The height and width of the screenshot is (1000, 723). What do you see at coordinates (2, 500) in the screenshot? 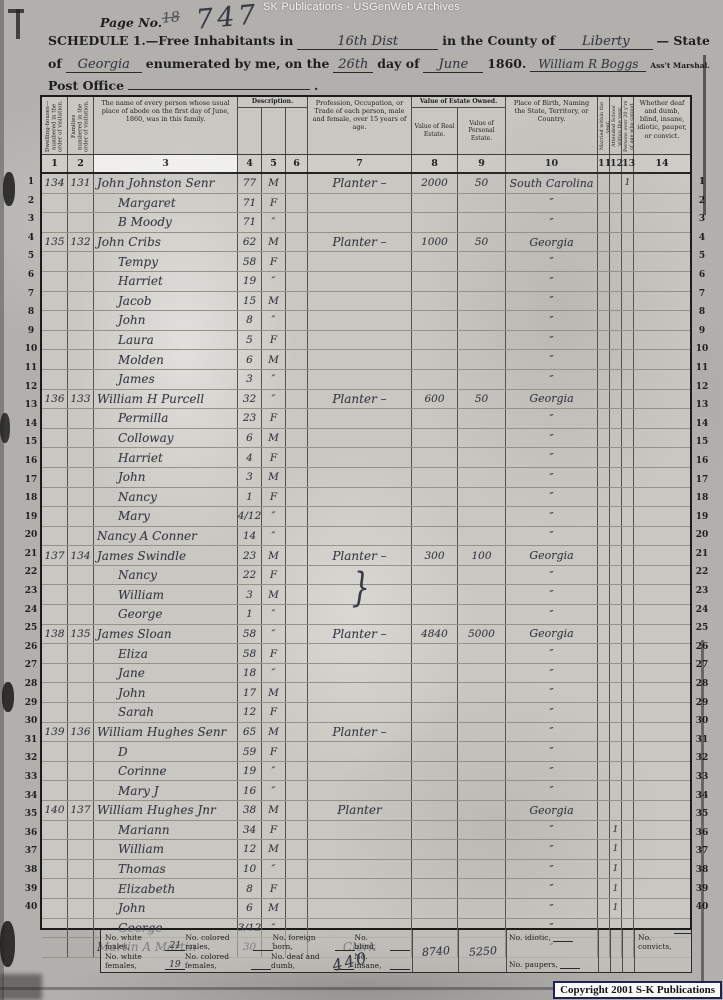
I see `scan-edge-left` at bounding box center [2, 500].